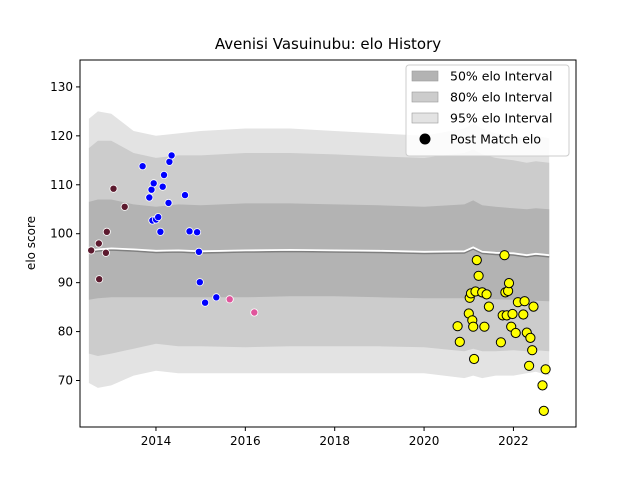 The height and width of the screenshot is (485, 640). I want to click on mean-elo-line, so click(319, 251).